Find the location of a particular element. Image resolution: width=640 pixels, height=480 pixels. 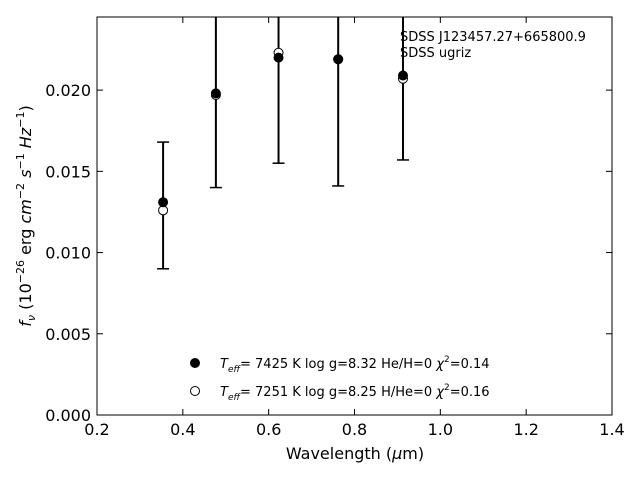

x-tick-label: 1.4 is located at coordinates (611, 429).